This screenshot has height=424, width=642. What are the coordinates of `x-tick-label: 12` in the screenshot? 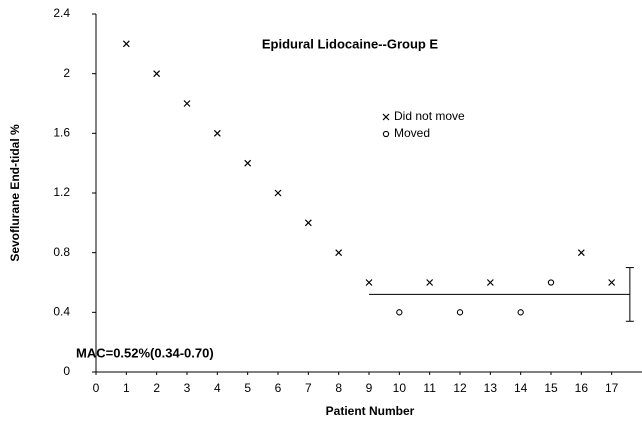 It's located at (460, 388).